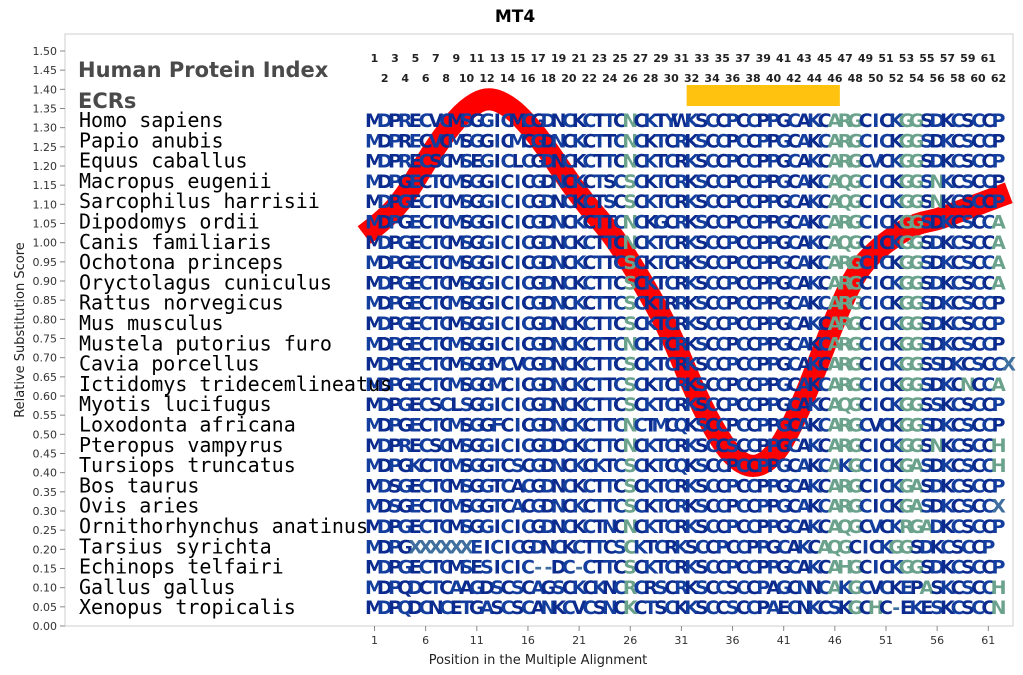 The height and width of the screenshot is (675, 1023). I want to click on top-position-label: 20, so click(569, 78).